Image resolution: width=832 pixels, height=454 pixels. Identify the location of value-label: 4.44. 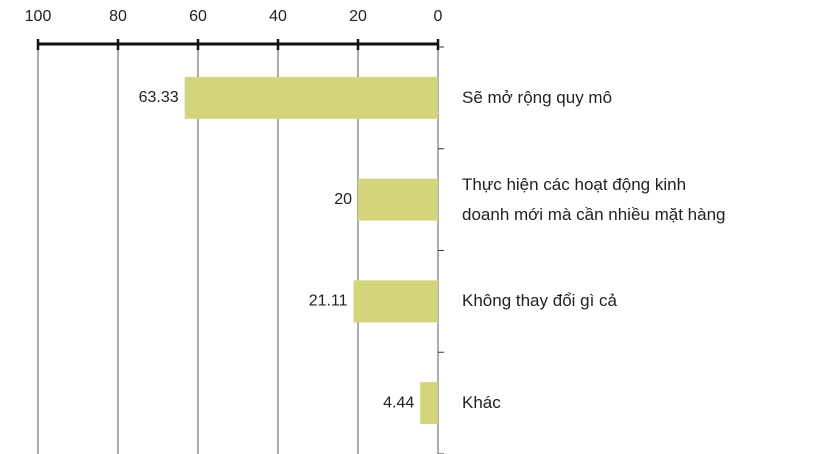
(398, 402).